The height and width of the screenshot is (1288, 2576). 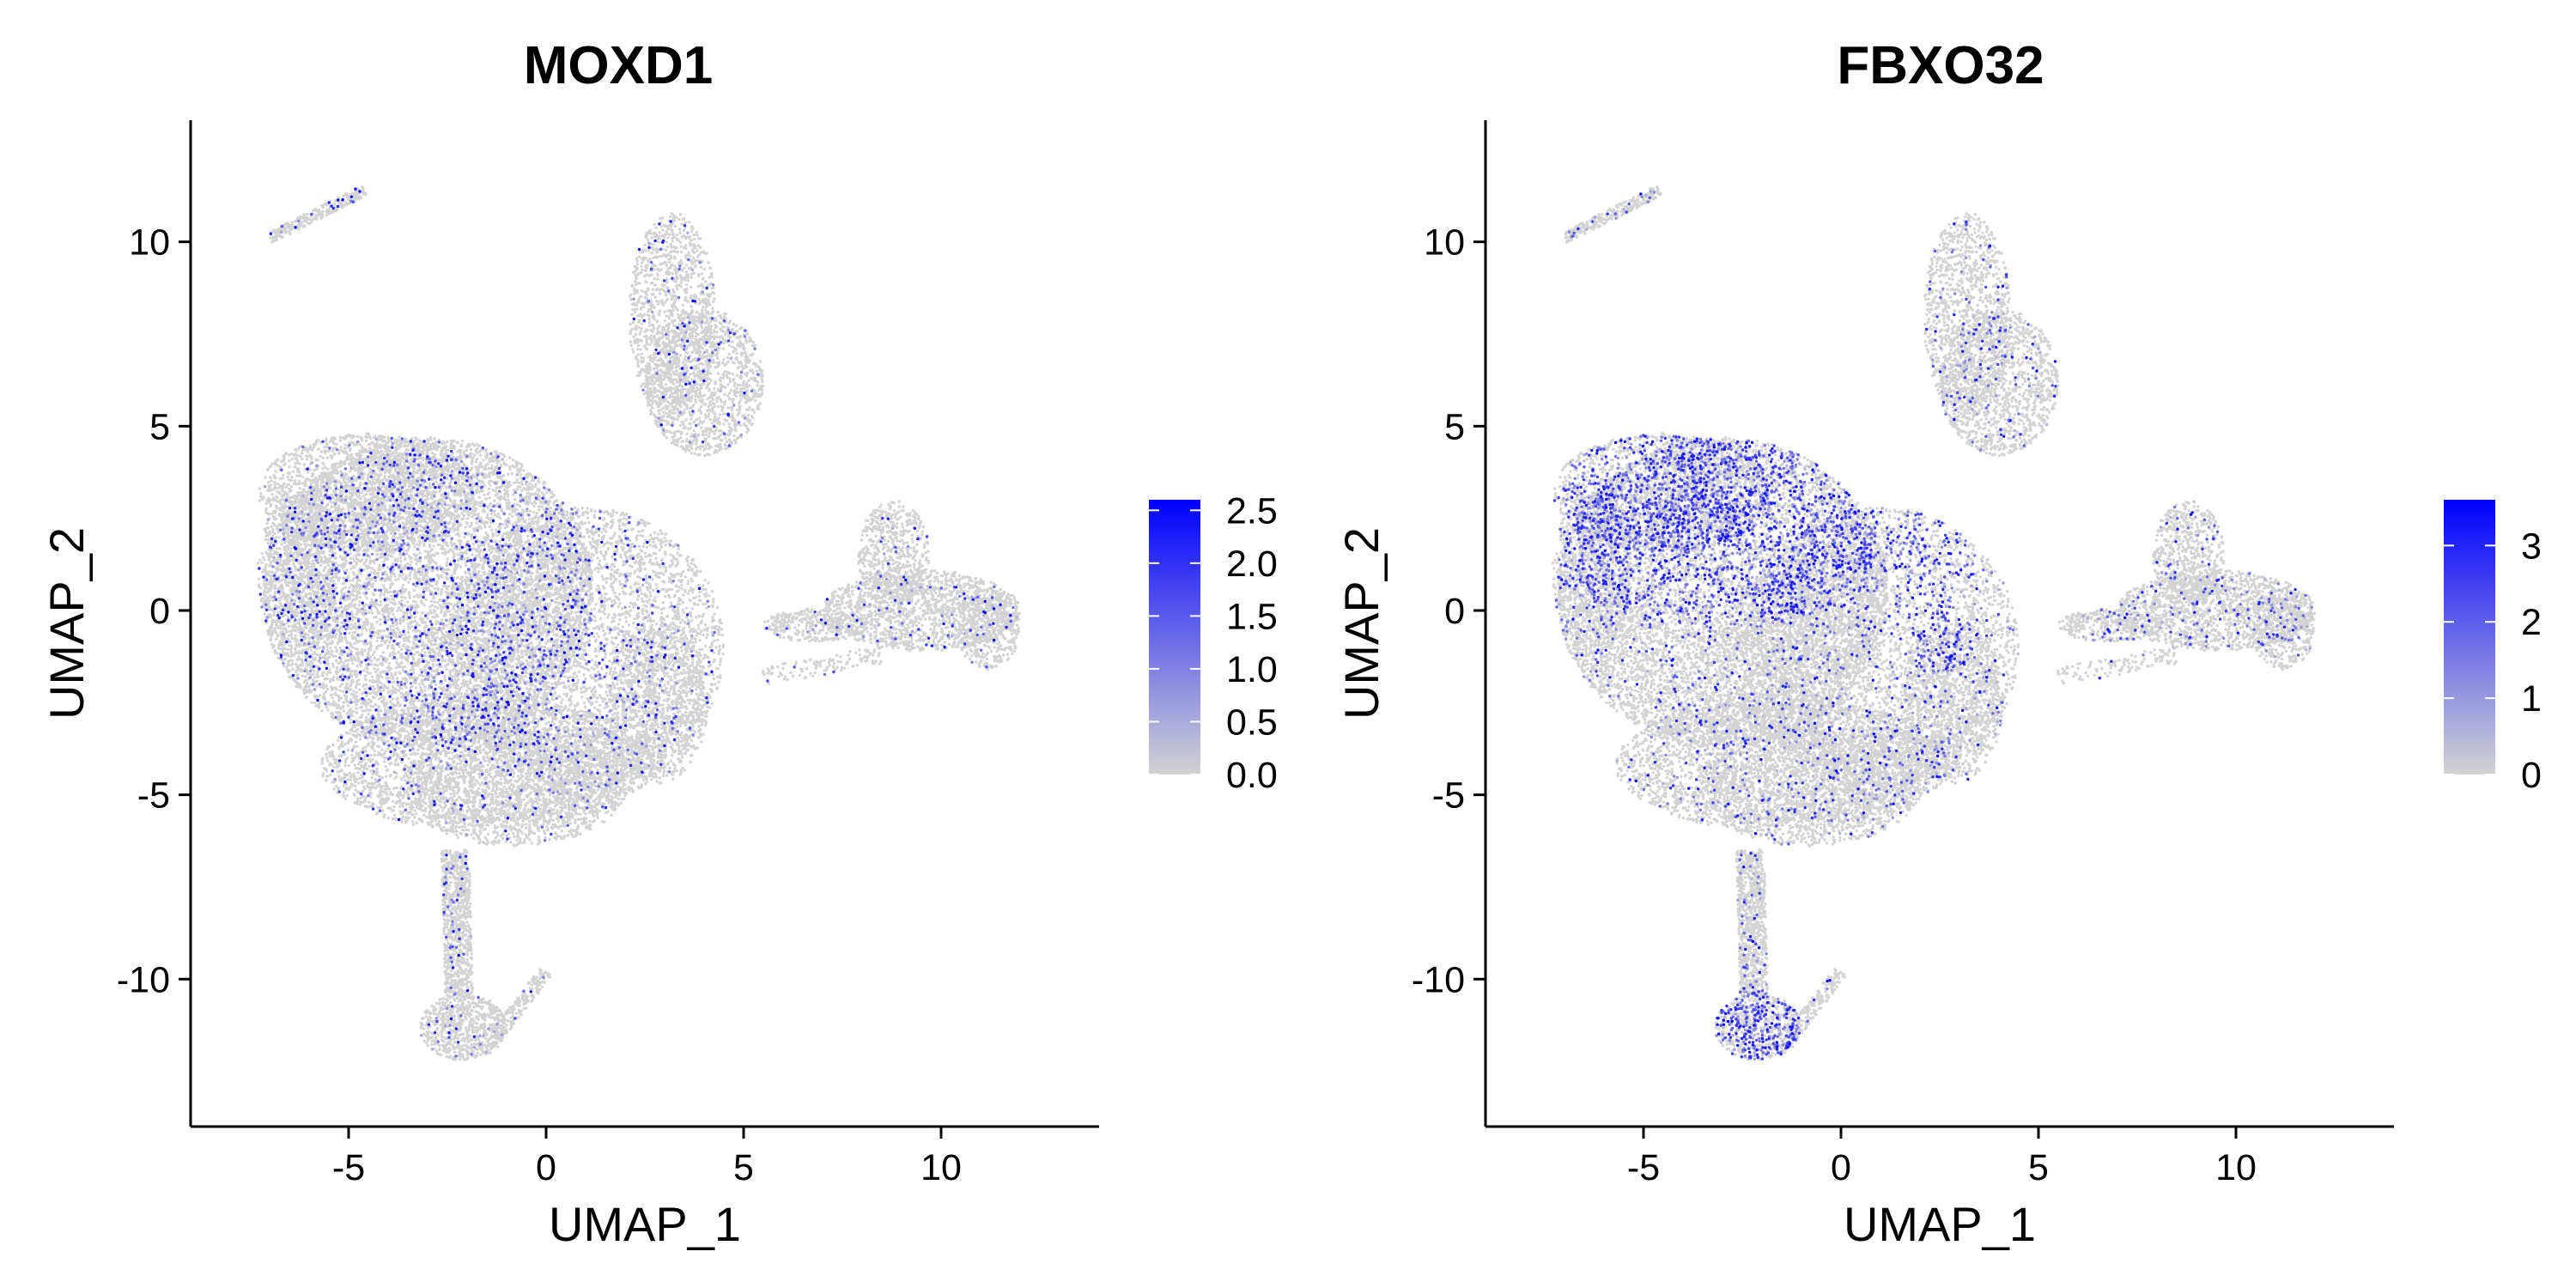 What do you see at coordinates (618, 66) in the screenshot?
I see `plot-title: MOXD1` at bounding box center [618, 66].